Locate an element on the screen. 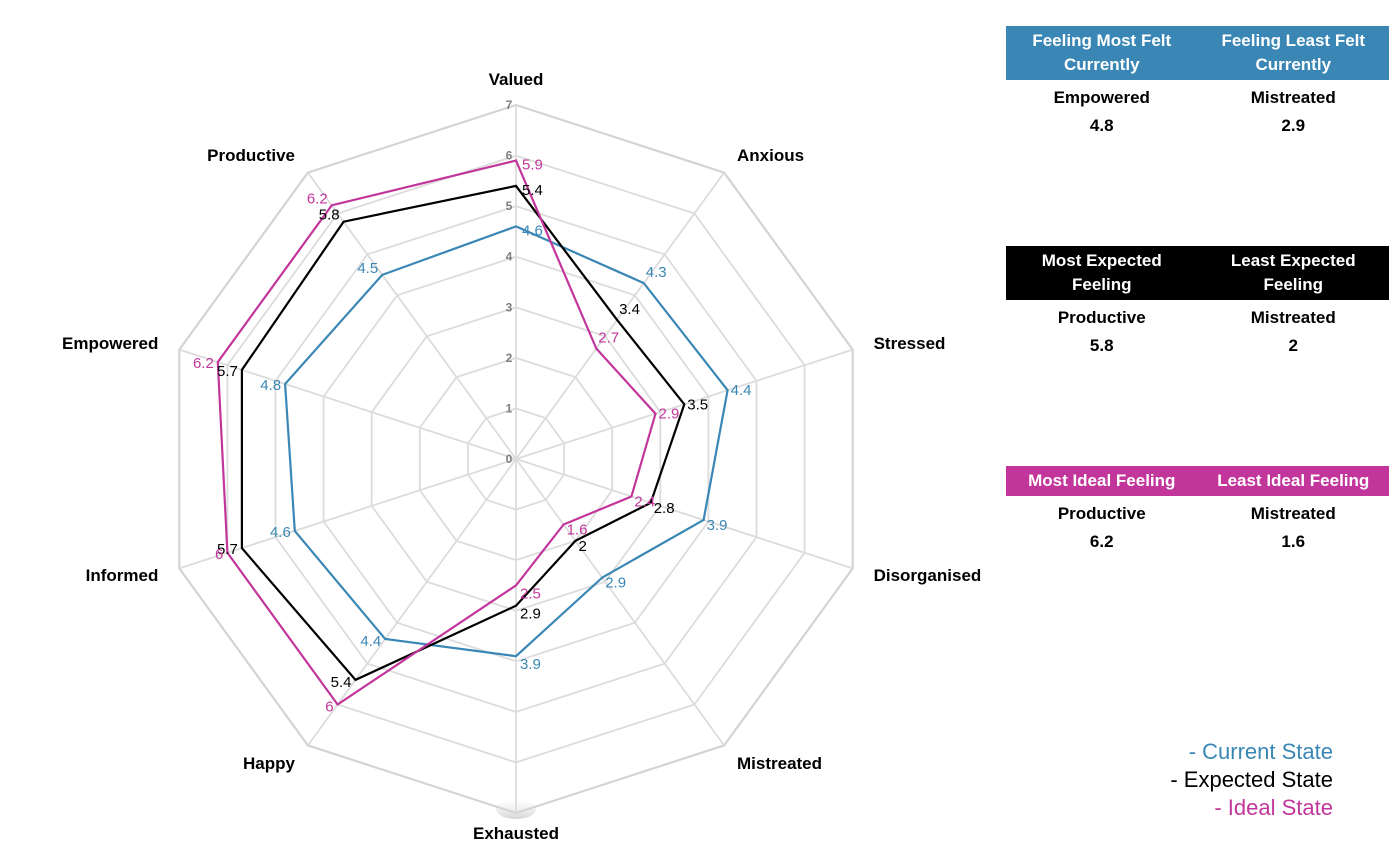 This screenshot has height=861, width=1400. value-label-current-state-disorganised: 3.9 is located at coordinates (717, 525).